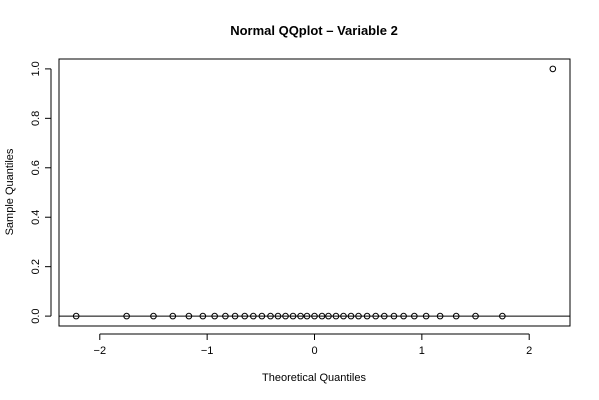  What do you see at coordinates (314, 351) in the screenshot?
I see `x-tick-label: 0` at bounding box center [314, 351].